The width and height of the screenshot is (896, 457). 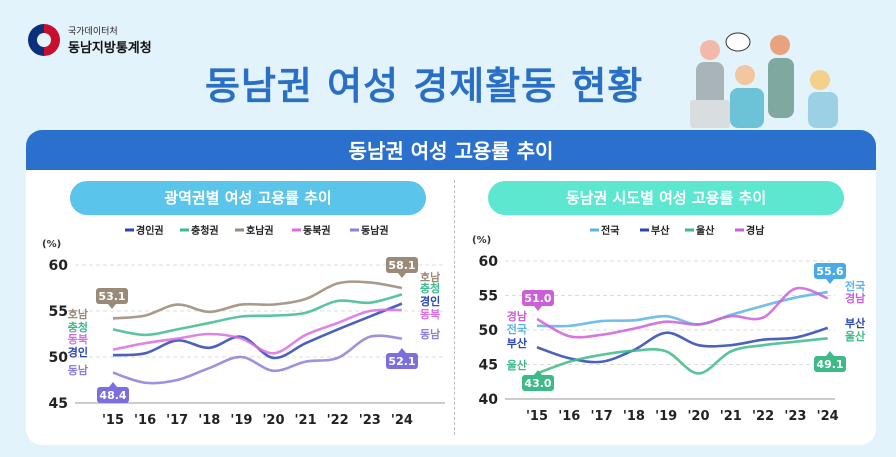 I want to click on series-start-label: 경인, so click(x=78, y=352).